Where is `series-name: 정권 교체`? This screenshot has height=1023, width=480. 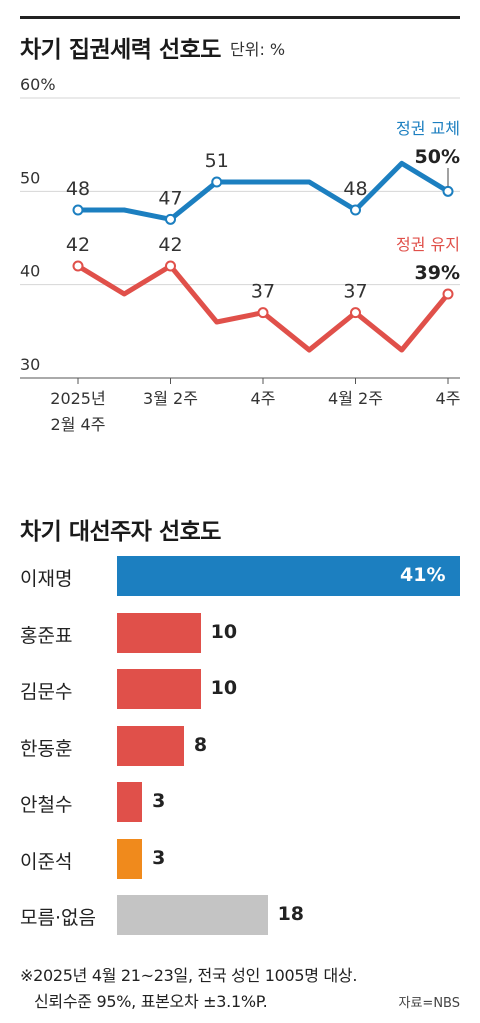
series-name: 정권 교체 is located at coordinates (428, 128).